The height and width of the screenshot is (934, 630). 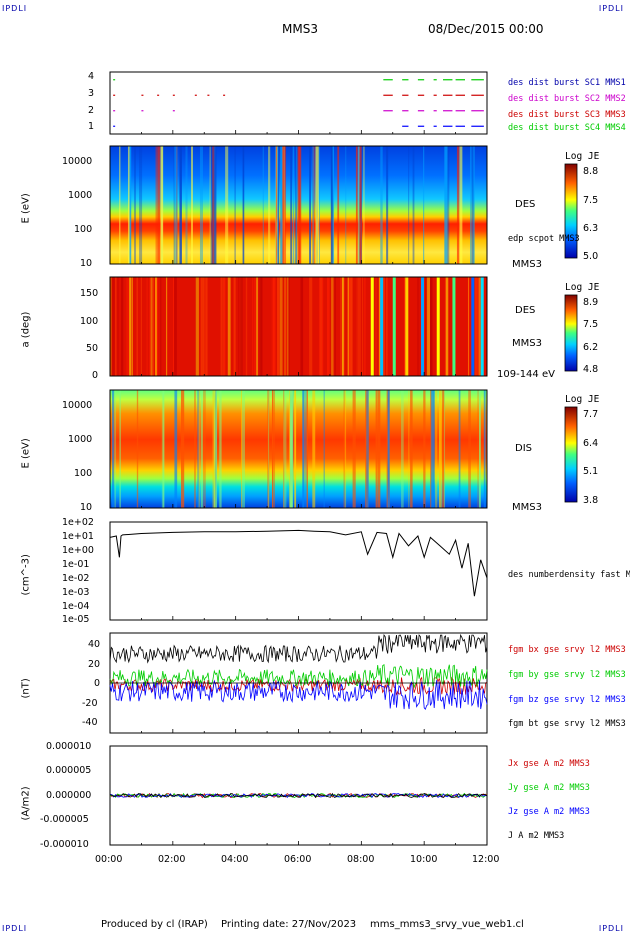 What do you see at coordinates (567, 99) in the screenshot?
I see `legend-entry: des dist burst SC2 MMS2` at bounding box center [567, 99].